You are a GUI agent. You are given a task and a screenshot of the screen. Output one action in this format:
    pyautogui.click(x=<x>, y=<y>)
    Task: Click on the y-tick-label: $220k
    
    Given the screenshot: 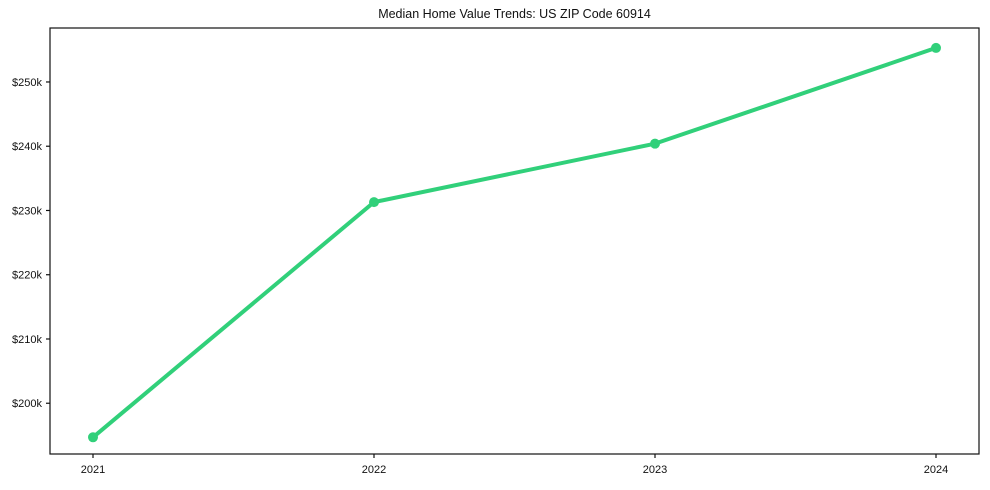 What is the action you would take?
    pyautogui.click(x=27, y=276)
    